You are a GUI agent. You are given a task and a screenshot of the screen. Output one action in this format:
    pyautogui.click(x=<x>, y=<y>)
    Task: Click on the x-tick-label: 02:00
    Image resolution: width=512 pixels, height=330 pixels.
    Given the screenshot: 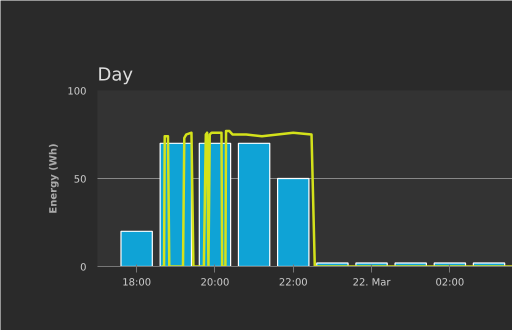 What is the action you would take?
    pyautogui.click(x=449, y=283)
    